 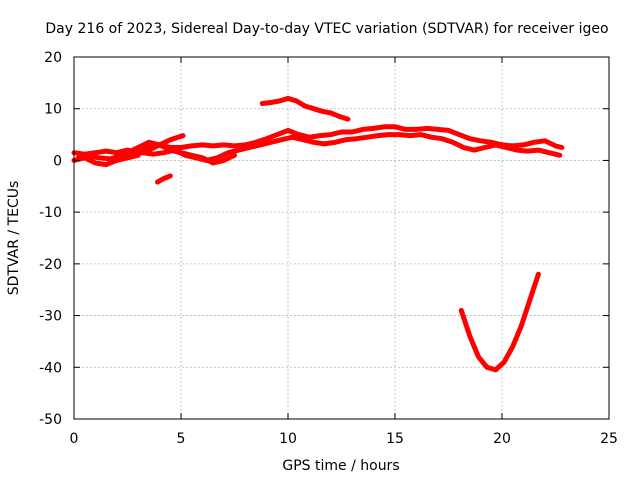 I want to click on x-tick-label: 25, so click(x=609, y=439).